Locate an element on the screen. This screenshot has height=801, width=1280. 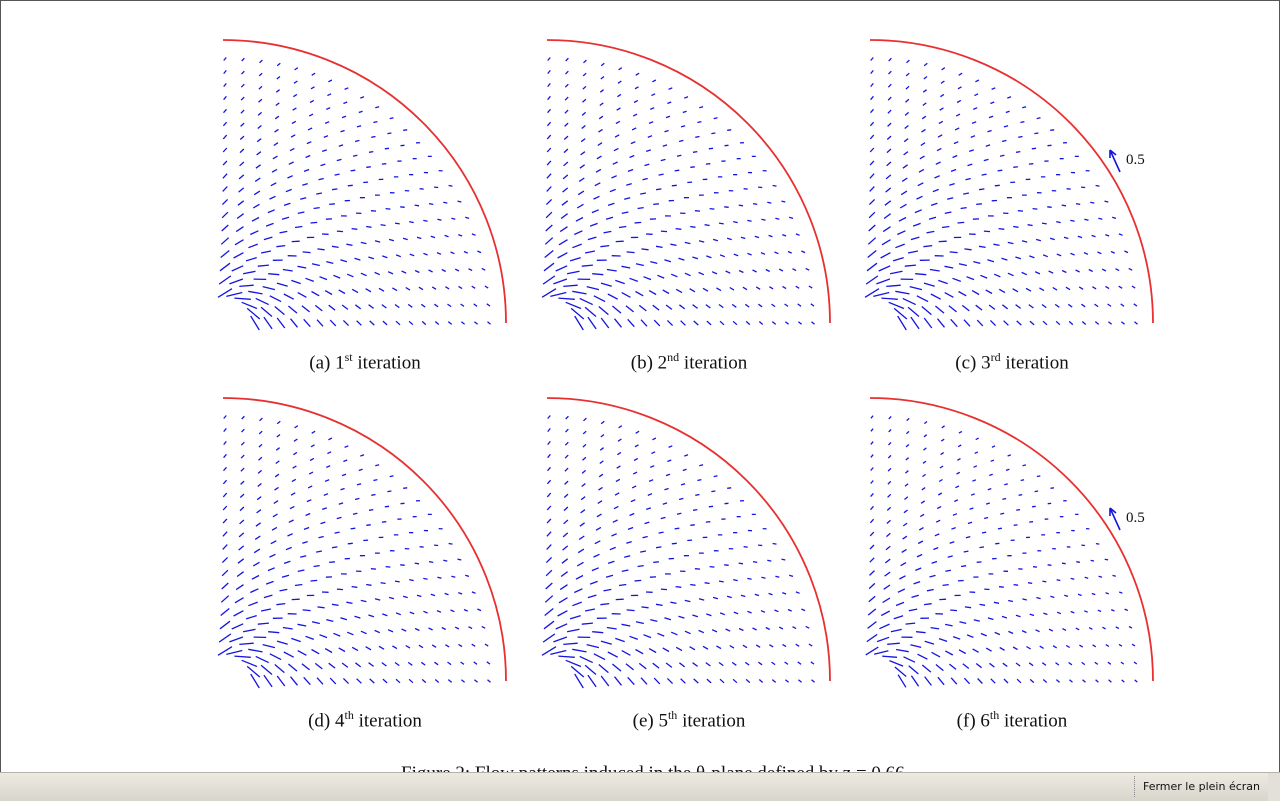
caption-label: (f) 6 is located at coordinates (973, 721).